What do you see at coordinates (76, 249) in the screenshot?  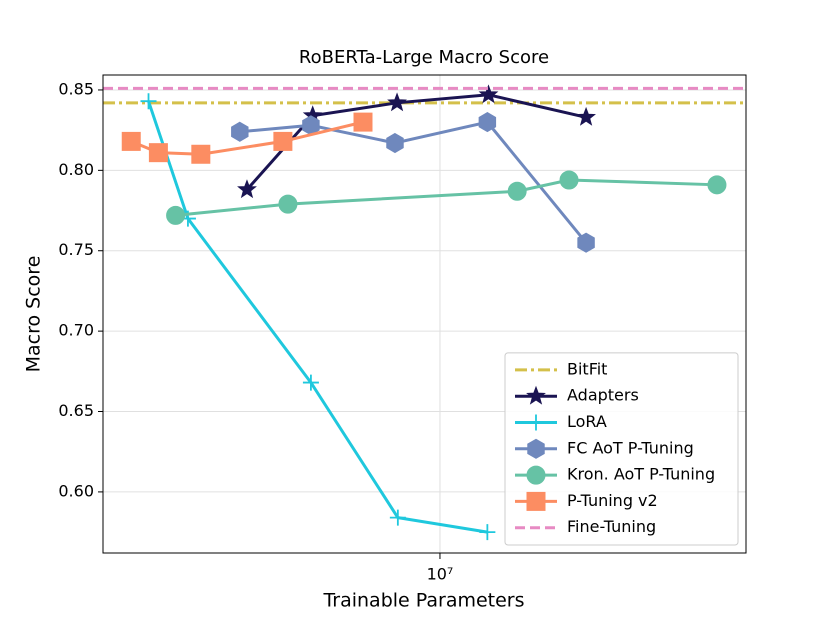 I see `y-tick-label: 0.75` at bounding box center [76, 249].